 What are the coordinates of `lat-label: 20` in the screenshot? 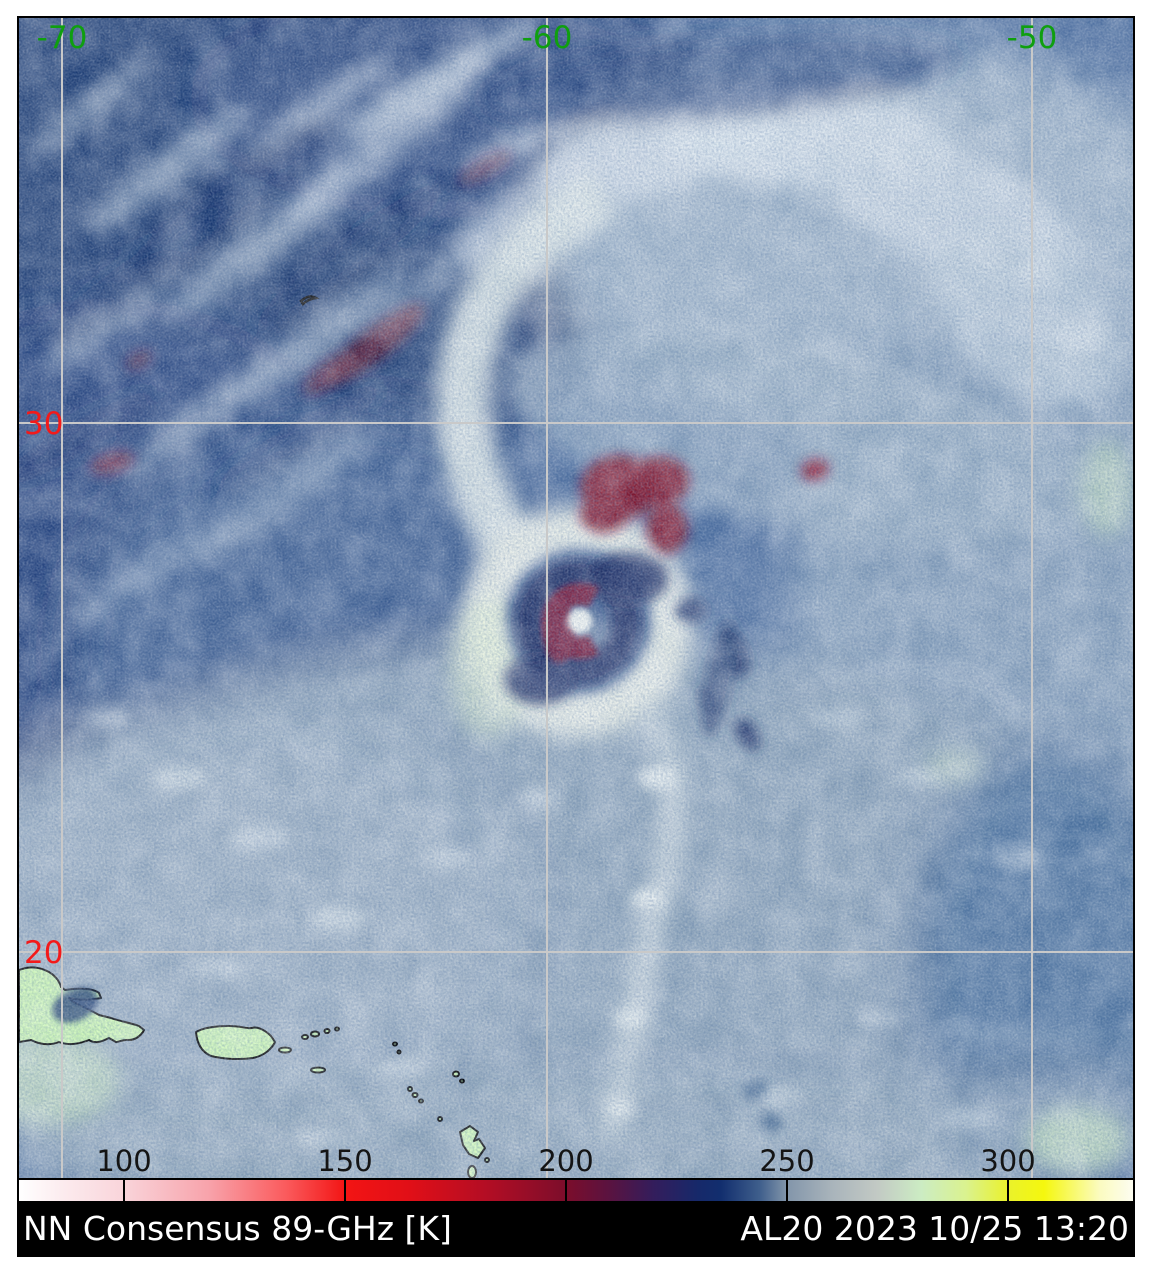 It's located at (43, 953).